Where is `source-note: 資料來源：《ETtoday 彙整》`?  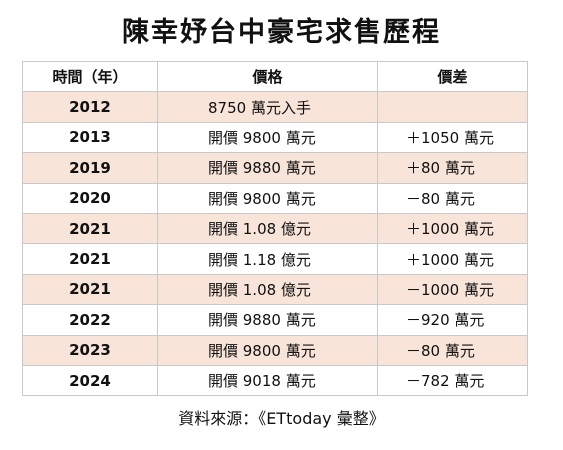
source-note: 資料來源：《ETtoday 彙整》 is located at coordinates (281, 418).